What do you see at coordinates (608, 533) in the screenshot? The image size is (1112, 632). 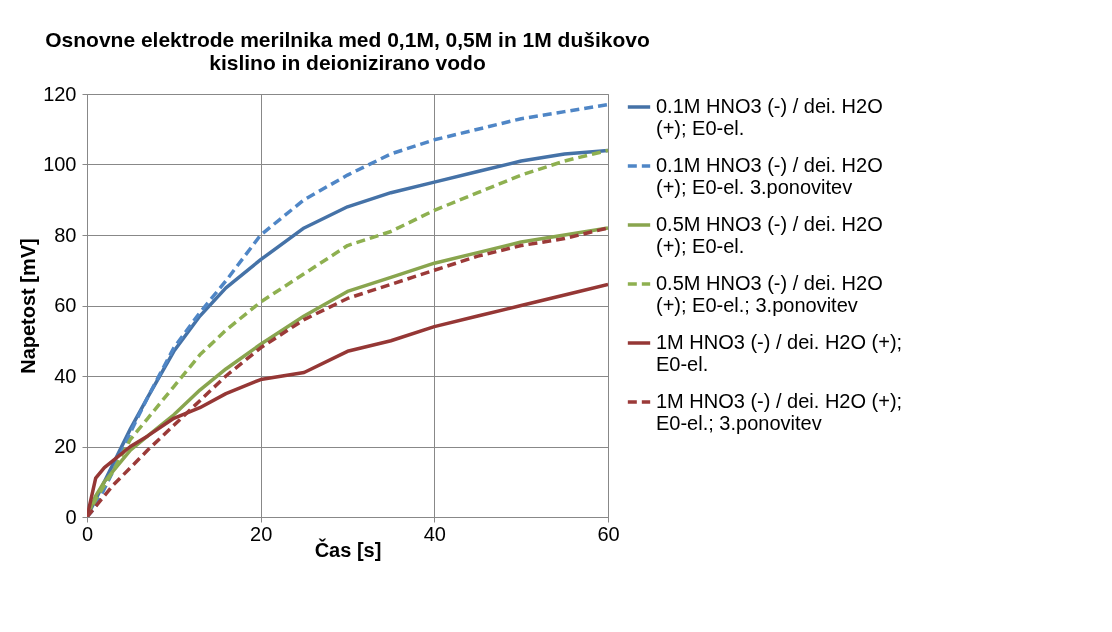 I see `x-tick-label: 60` at bounding box center [608, 533].